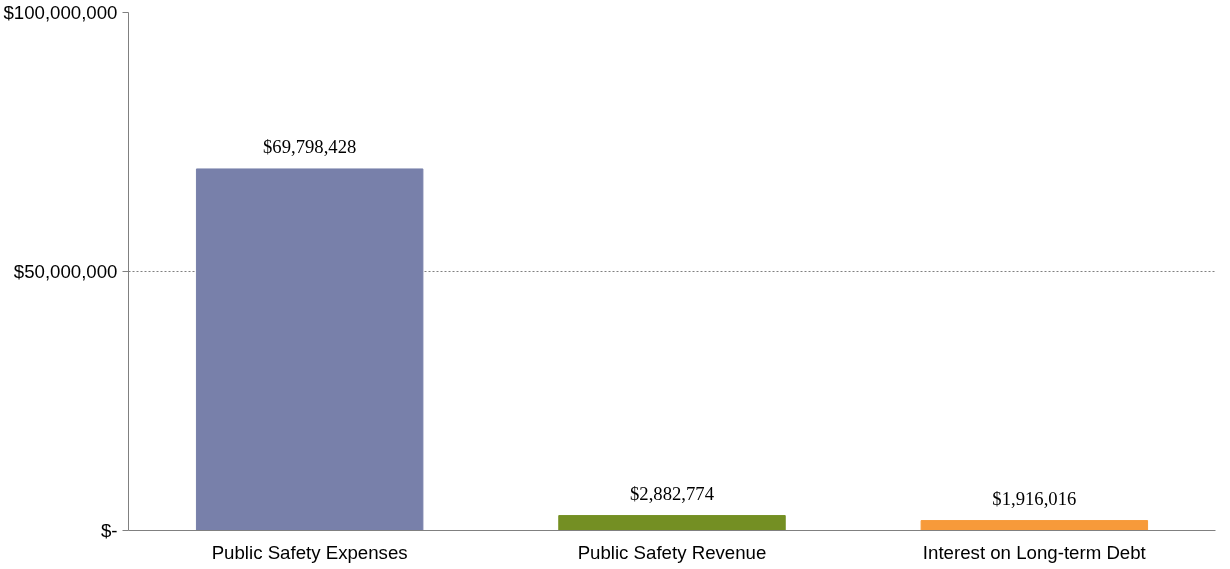 The width and height of the screenshot is (1230, 569). Describe the element at coordinates (65, 271) in the screenshot. I see `y-tick-label: $50,000,000` at that location.